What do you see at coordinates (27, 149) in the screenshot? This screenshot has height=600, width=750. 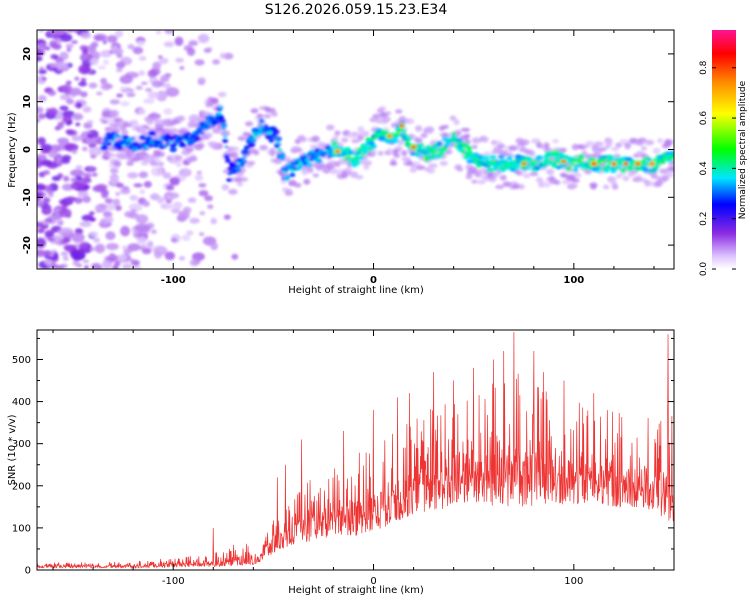 I see `y-tick-label: 0` at bounding box center [27, 149].